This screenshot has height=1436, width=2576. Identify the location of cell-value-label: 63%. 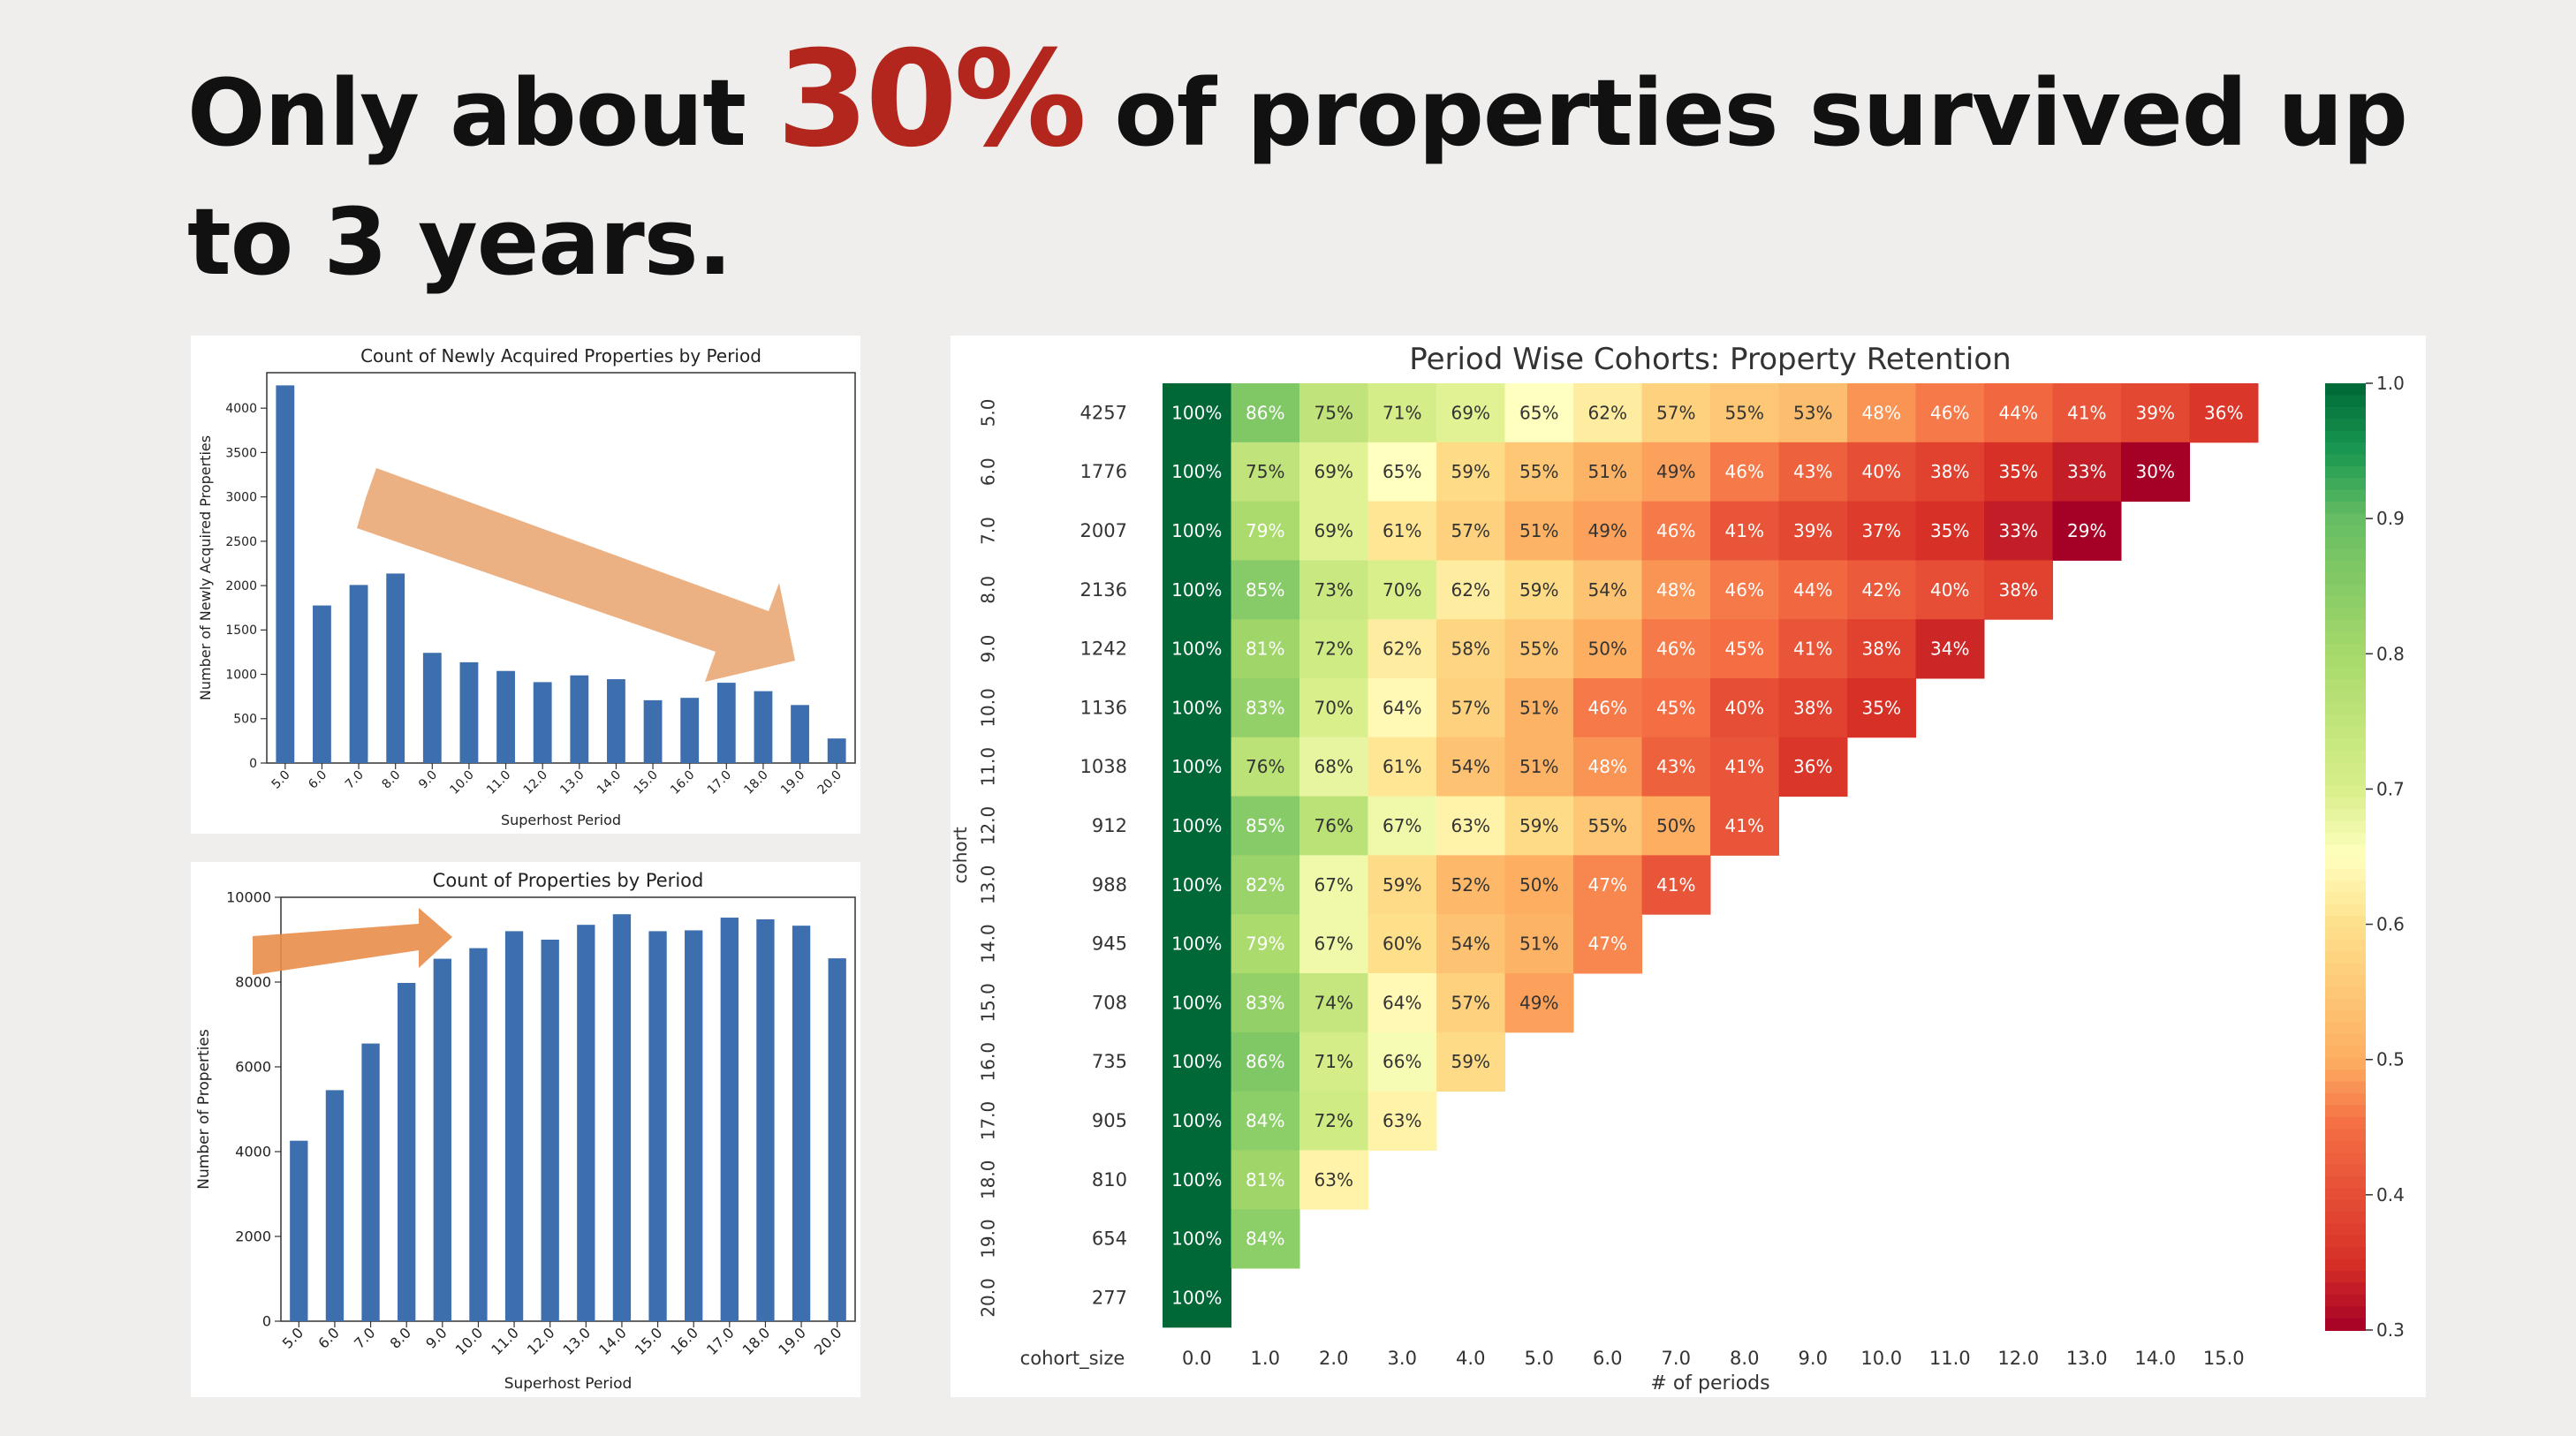
(1334, 1179).